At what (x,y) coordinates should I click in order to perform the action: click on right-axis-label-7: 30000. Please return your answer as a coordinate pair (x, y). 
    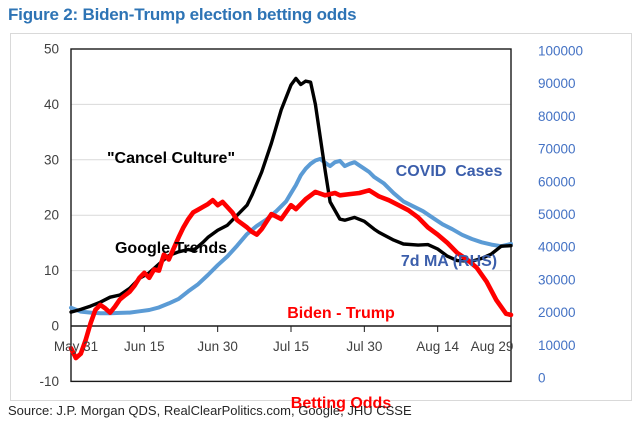
    Looking at the image, I should click on (557, 279).